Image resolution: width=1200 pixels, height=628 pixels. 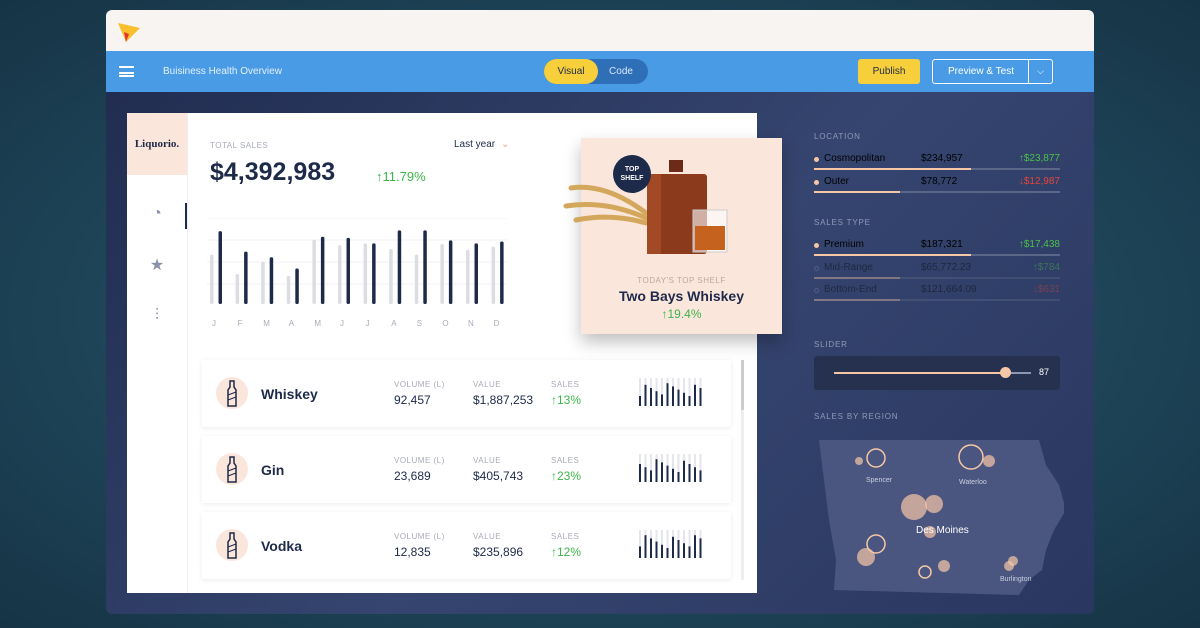 I want to click on sales-col: SALES ↑23%, so click(x=566, y=469).